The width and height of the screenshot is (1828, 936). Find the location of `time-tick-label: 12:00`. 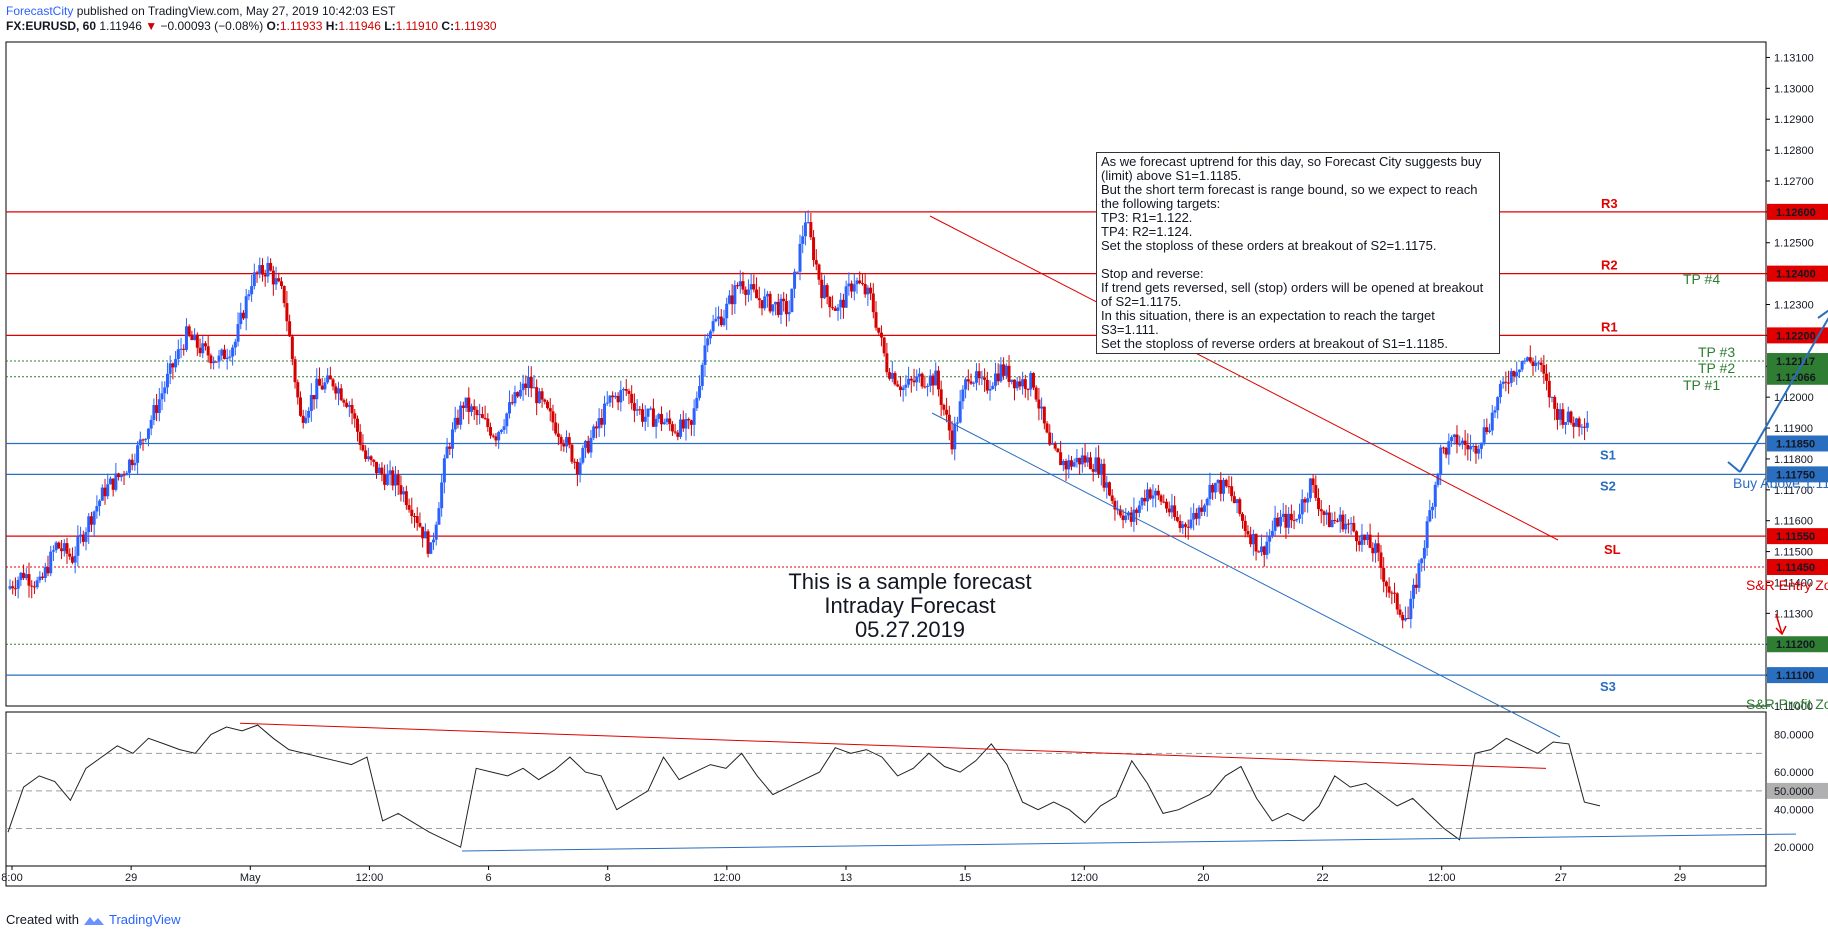

time-tick-label: 12:00 is located at coordinates (1085, 878).